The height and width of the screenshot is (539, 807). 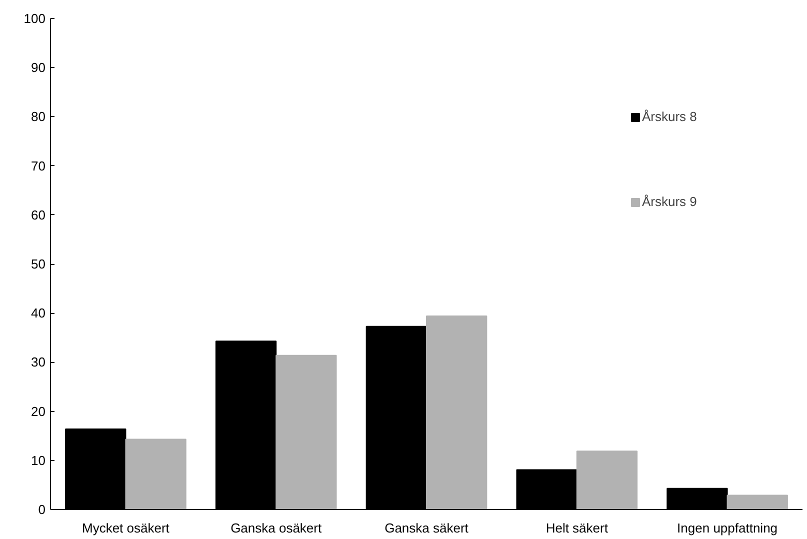 What do you see at coordinates (577, 528) in the screenshot?
I see `x-tick-label: Helt säkert` at bounding box center [577, 528].